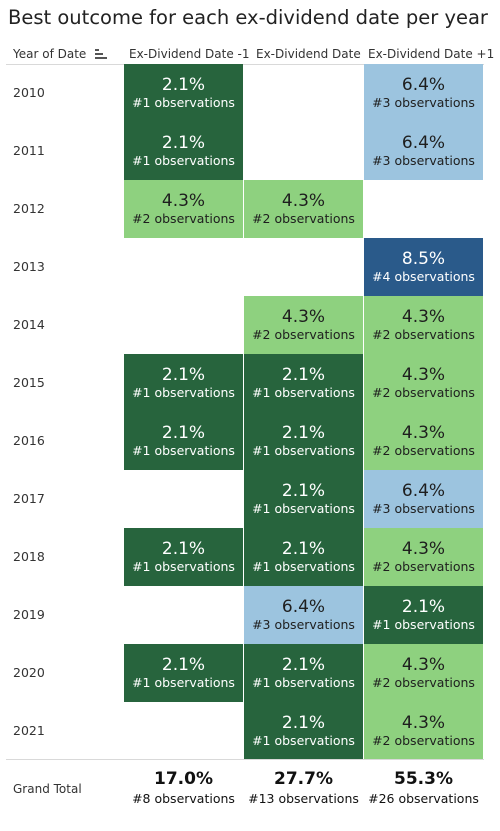 The image size is (500, 831). What do you see at coordinates (245, 64) in the screenshot?
I see `header-divider` at bounding box center [245, 64].